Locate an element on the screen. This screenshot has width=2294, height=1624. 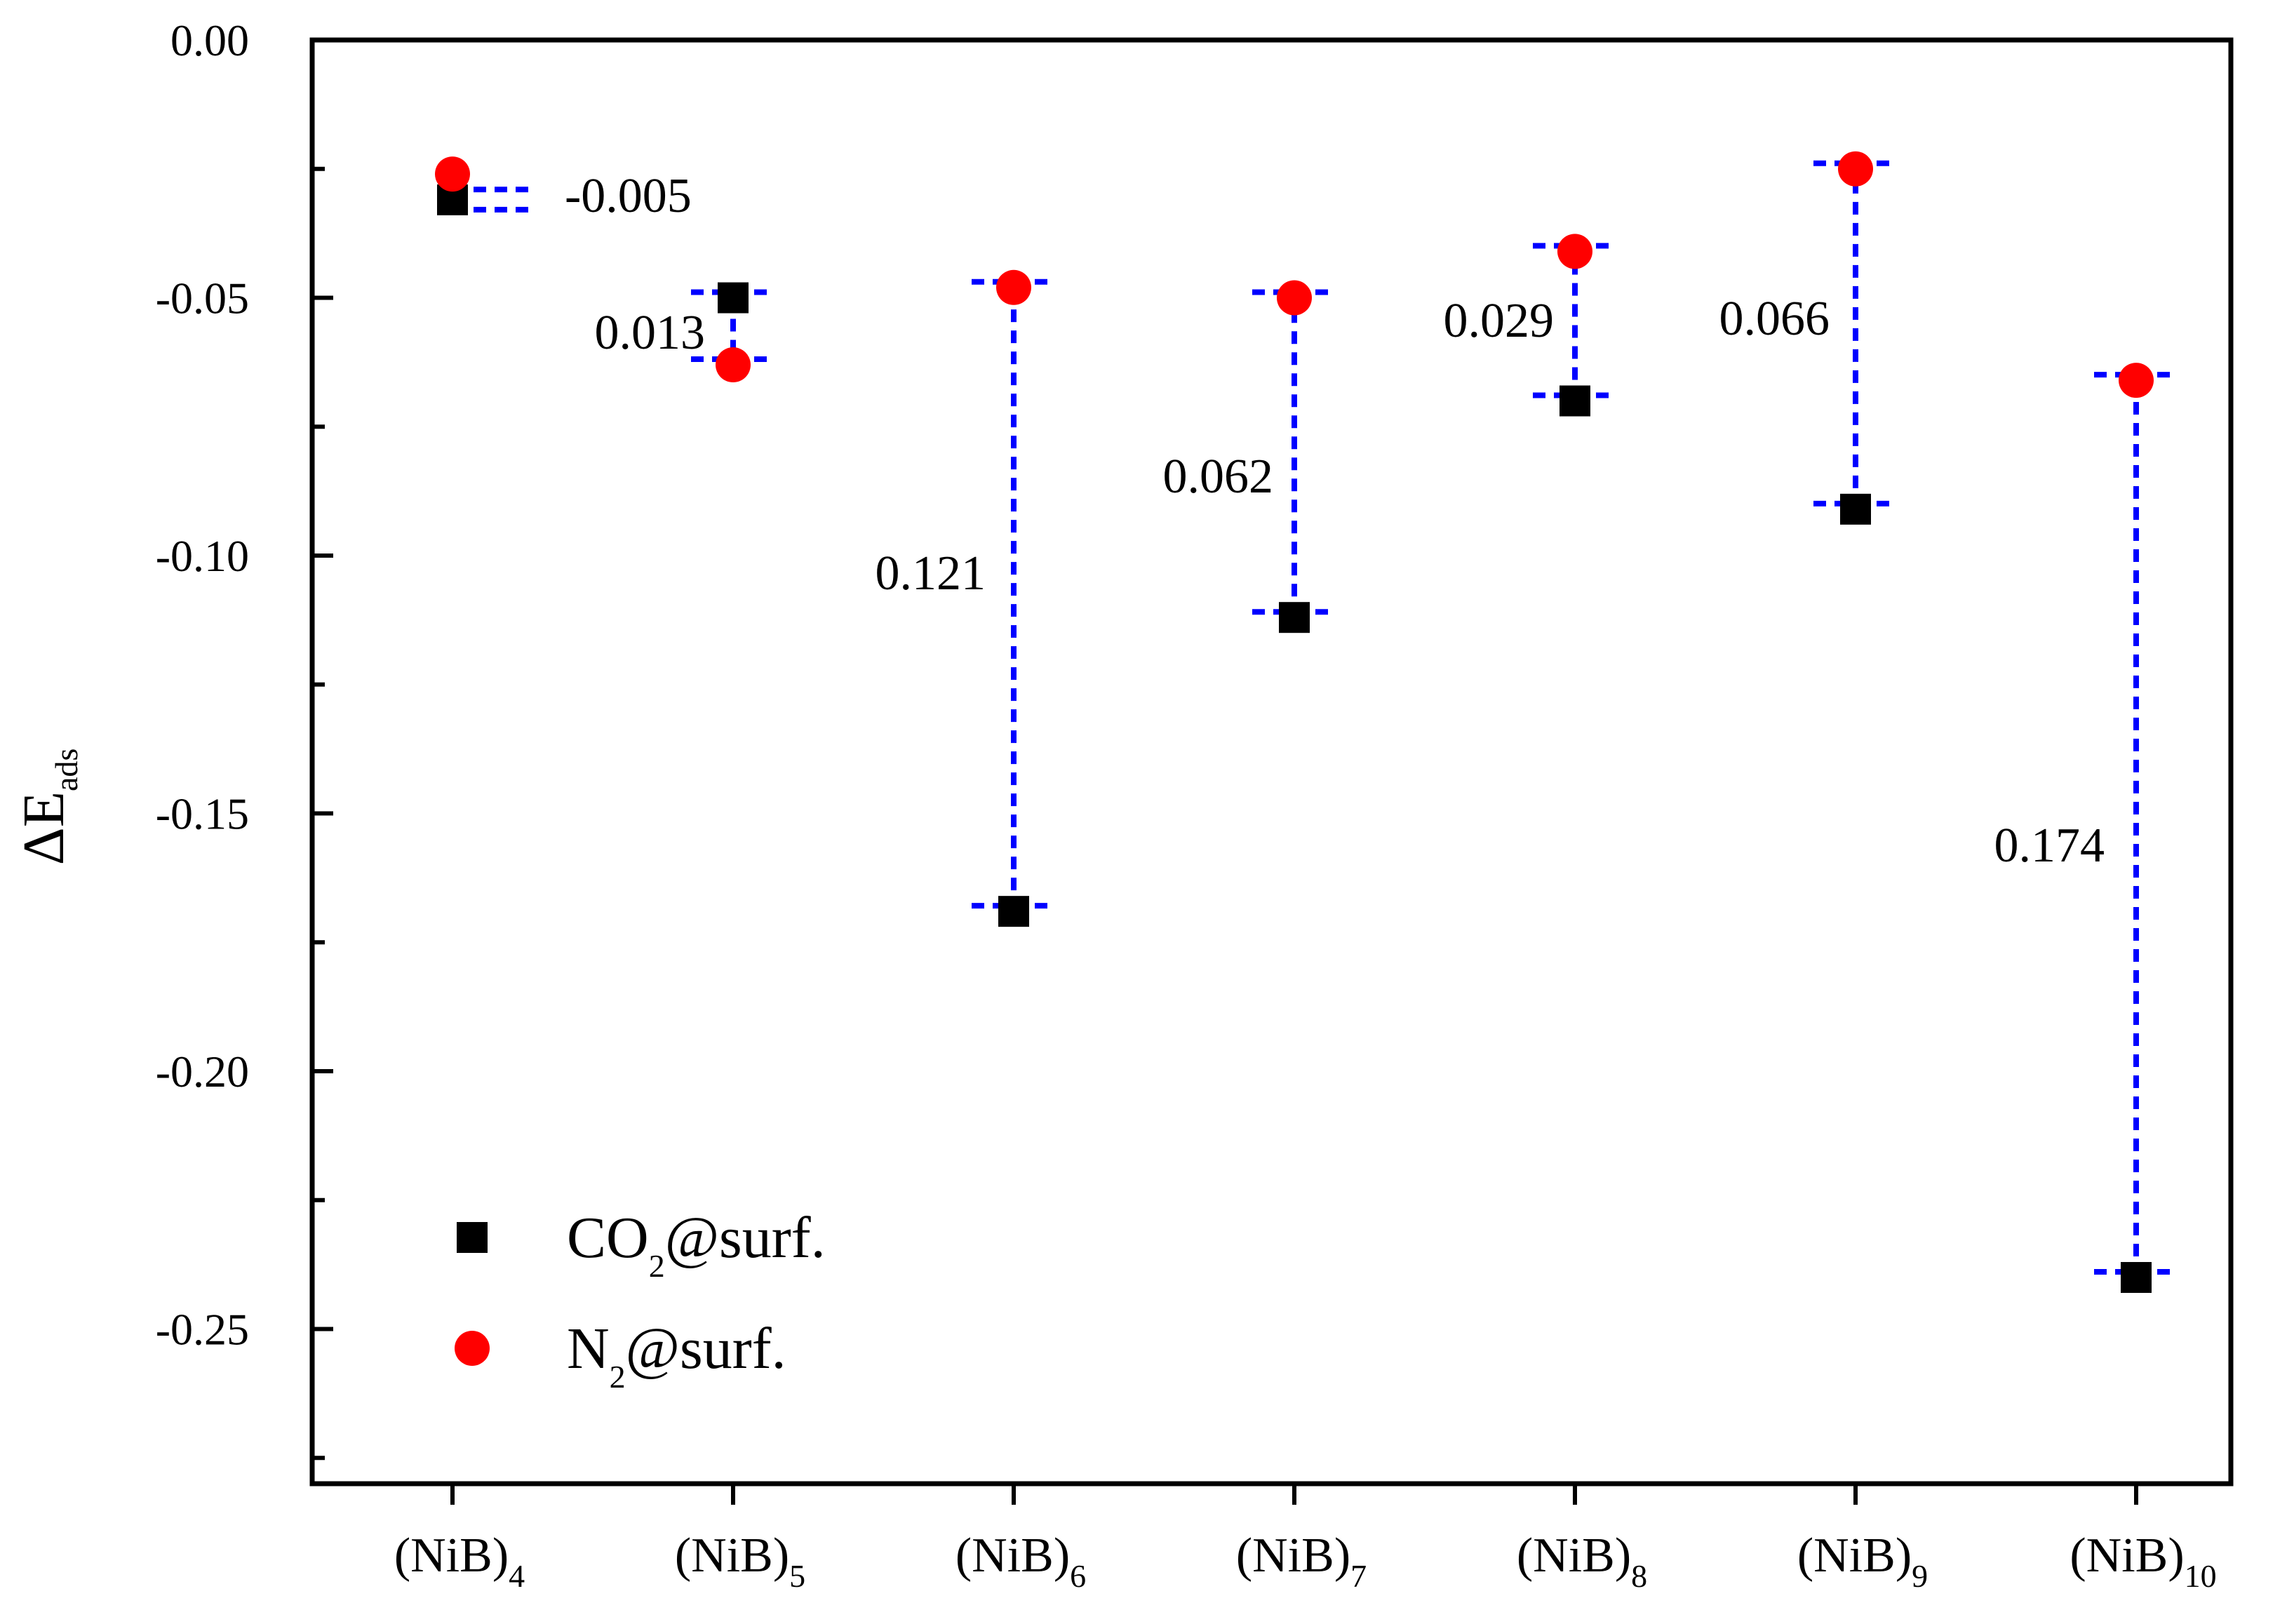
x-tick-label: (NiB)7 is located at coordinates (1301, 1561).